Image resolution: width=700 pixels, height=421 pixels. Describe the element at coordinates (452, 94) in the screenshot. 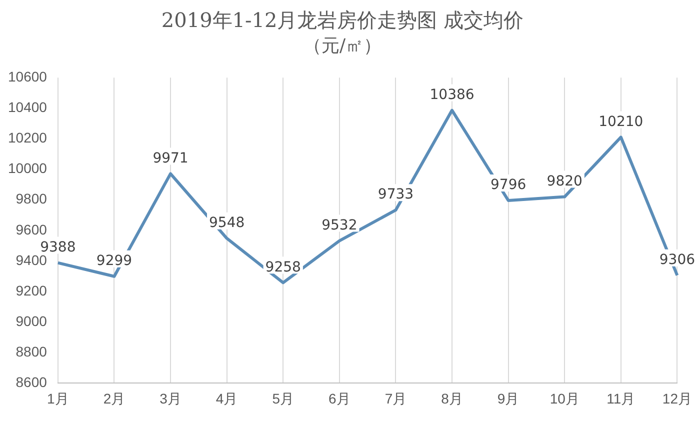

I see `data-label: 10386` at that location.